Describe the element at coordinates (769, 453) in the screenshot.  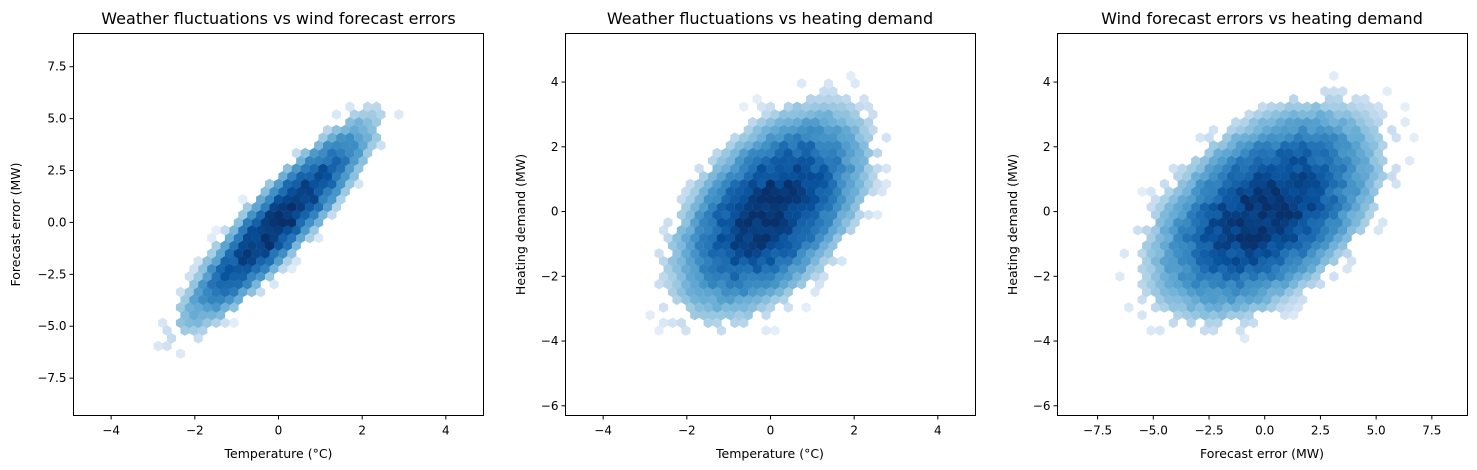
I see `x-axis-label: Temperature (°C)` at that location.